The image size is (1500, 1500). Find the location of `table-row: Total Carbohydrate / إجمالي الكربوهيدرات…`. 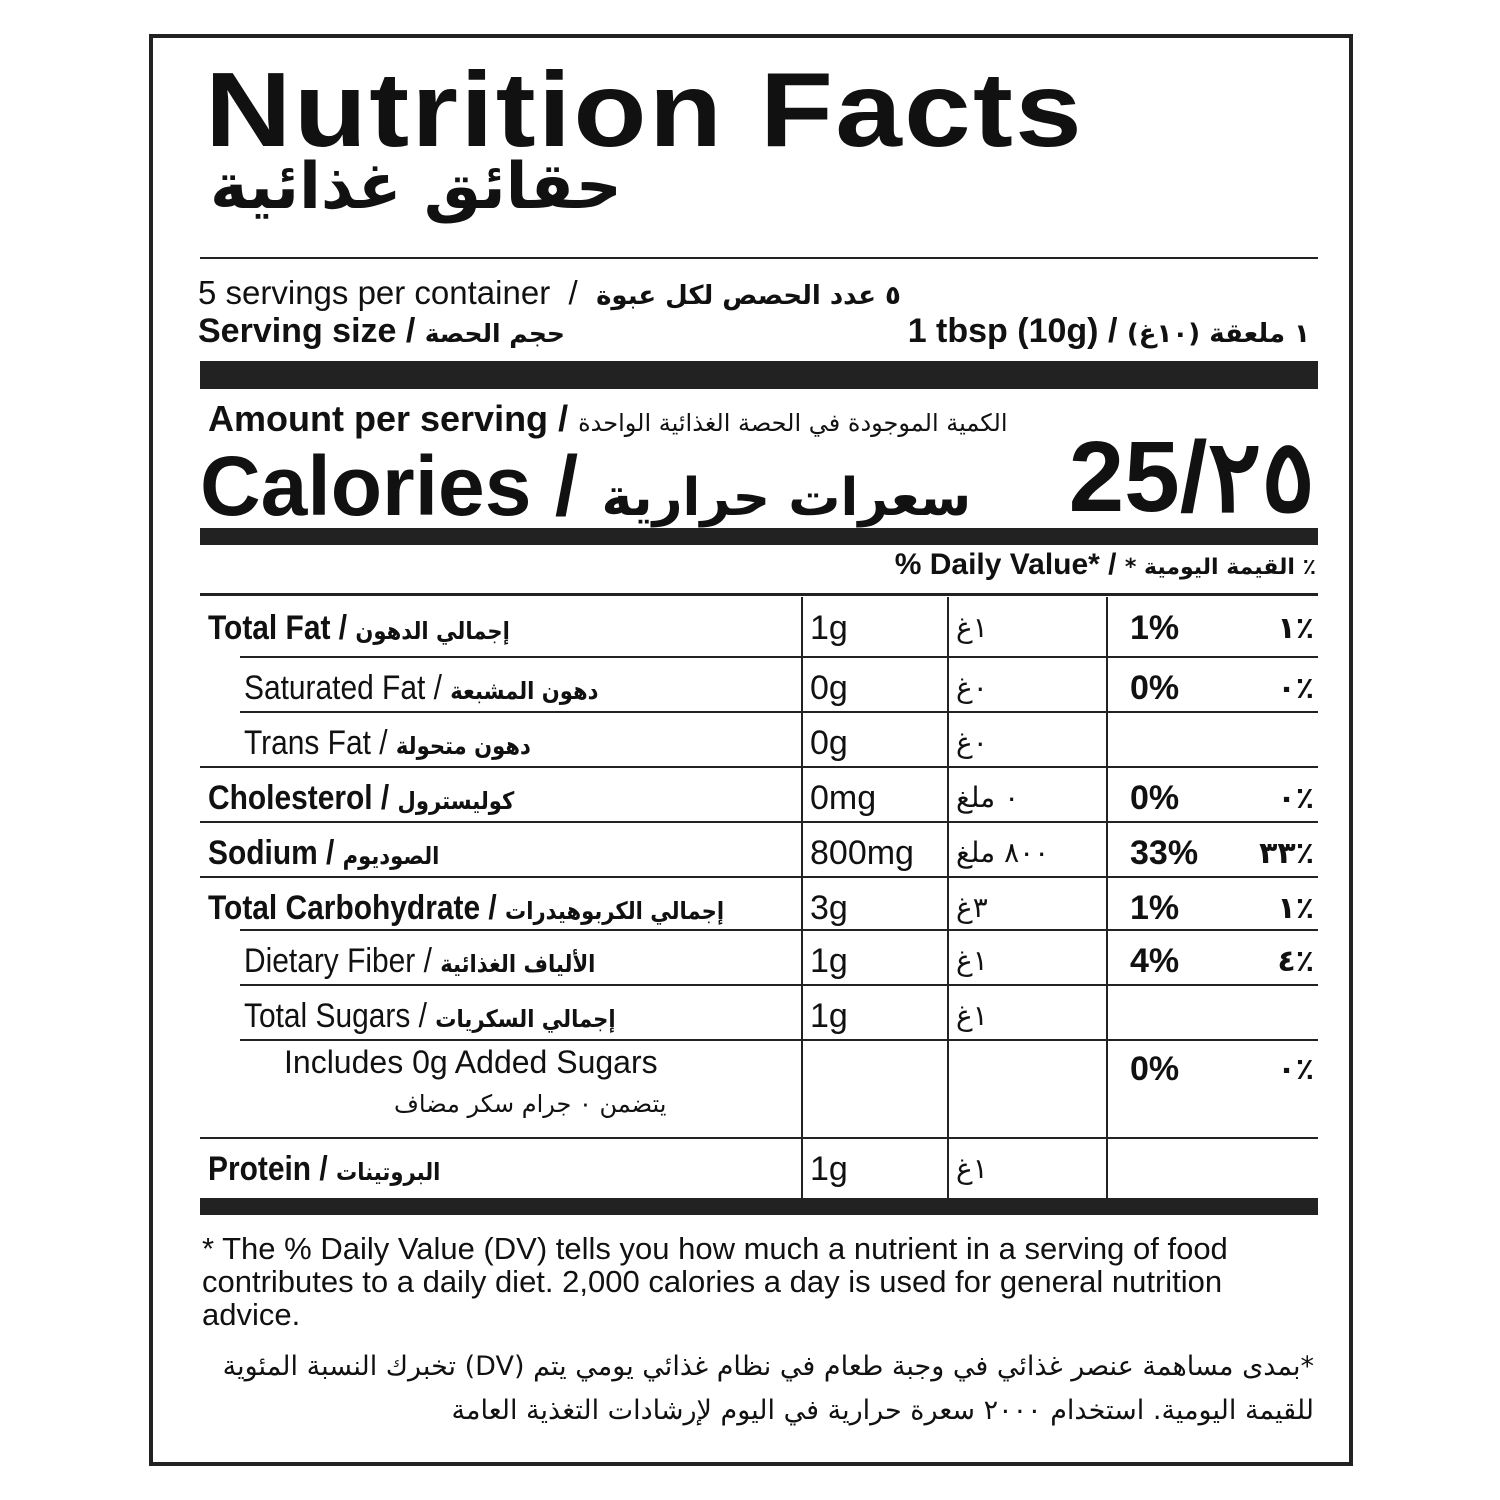

table-row: Total Carbohydrate / إجمالي الكربوهيدرات… is located at coordinates (750, 904).